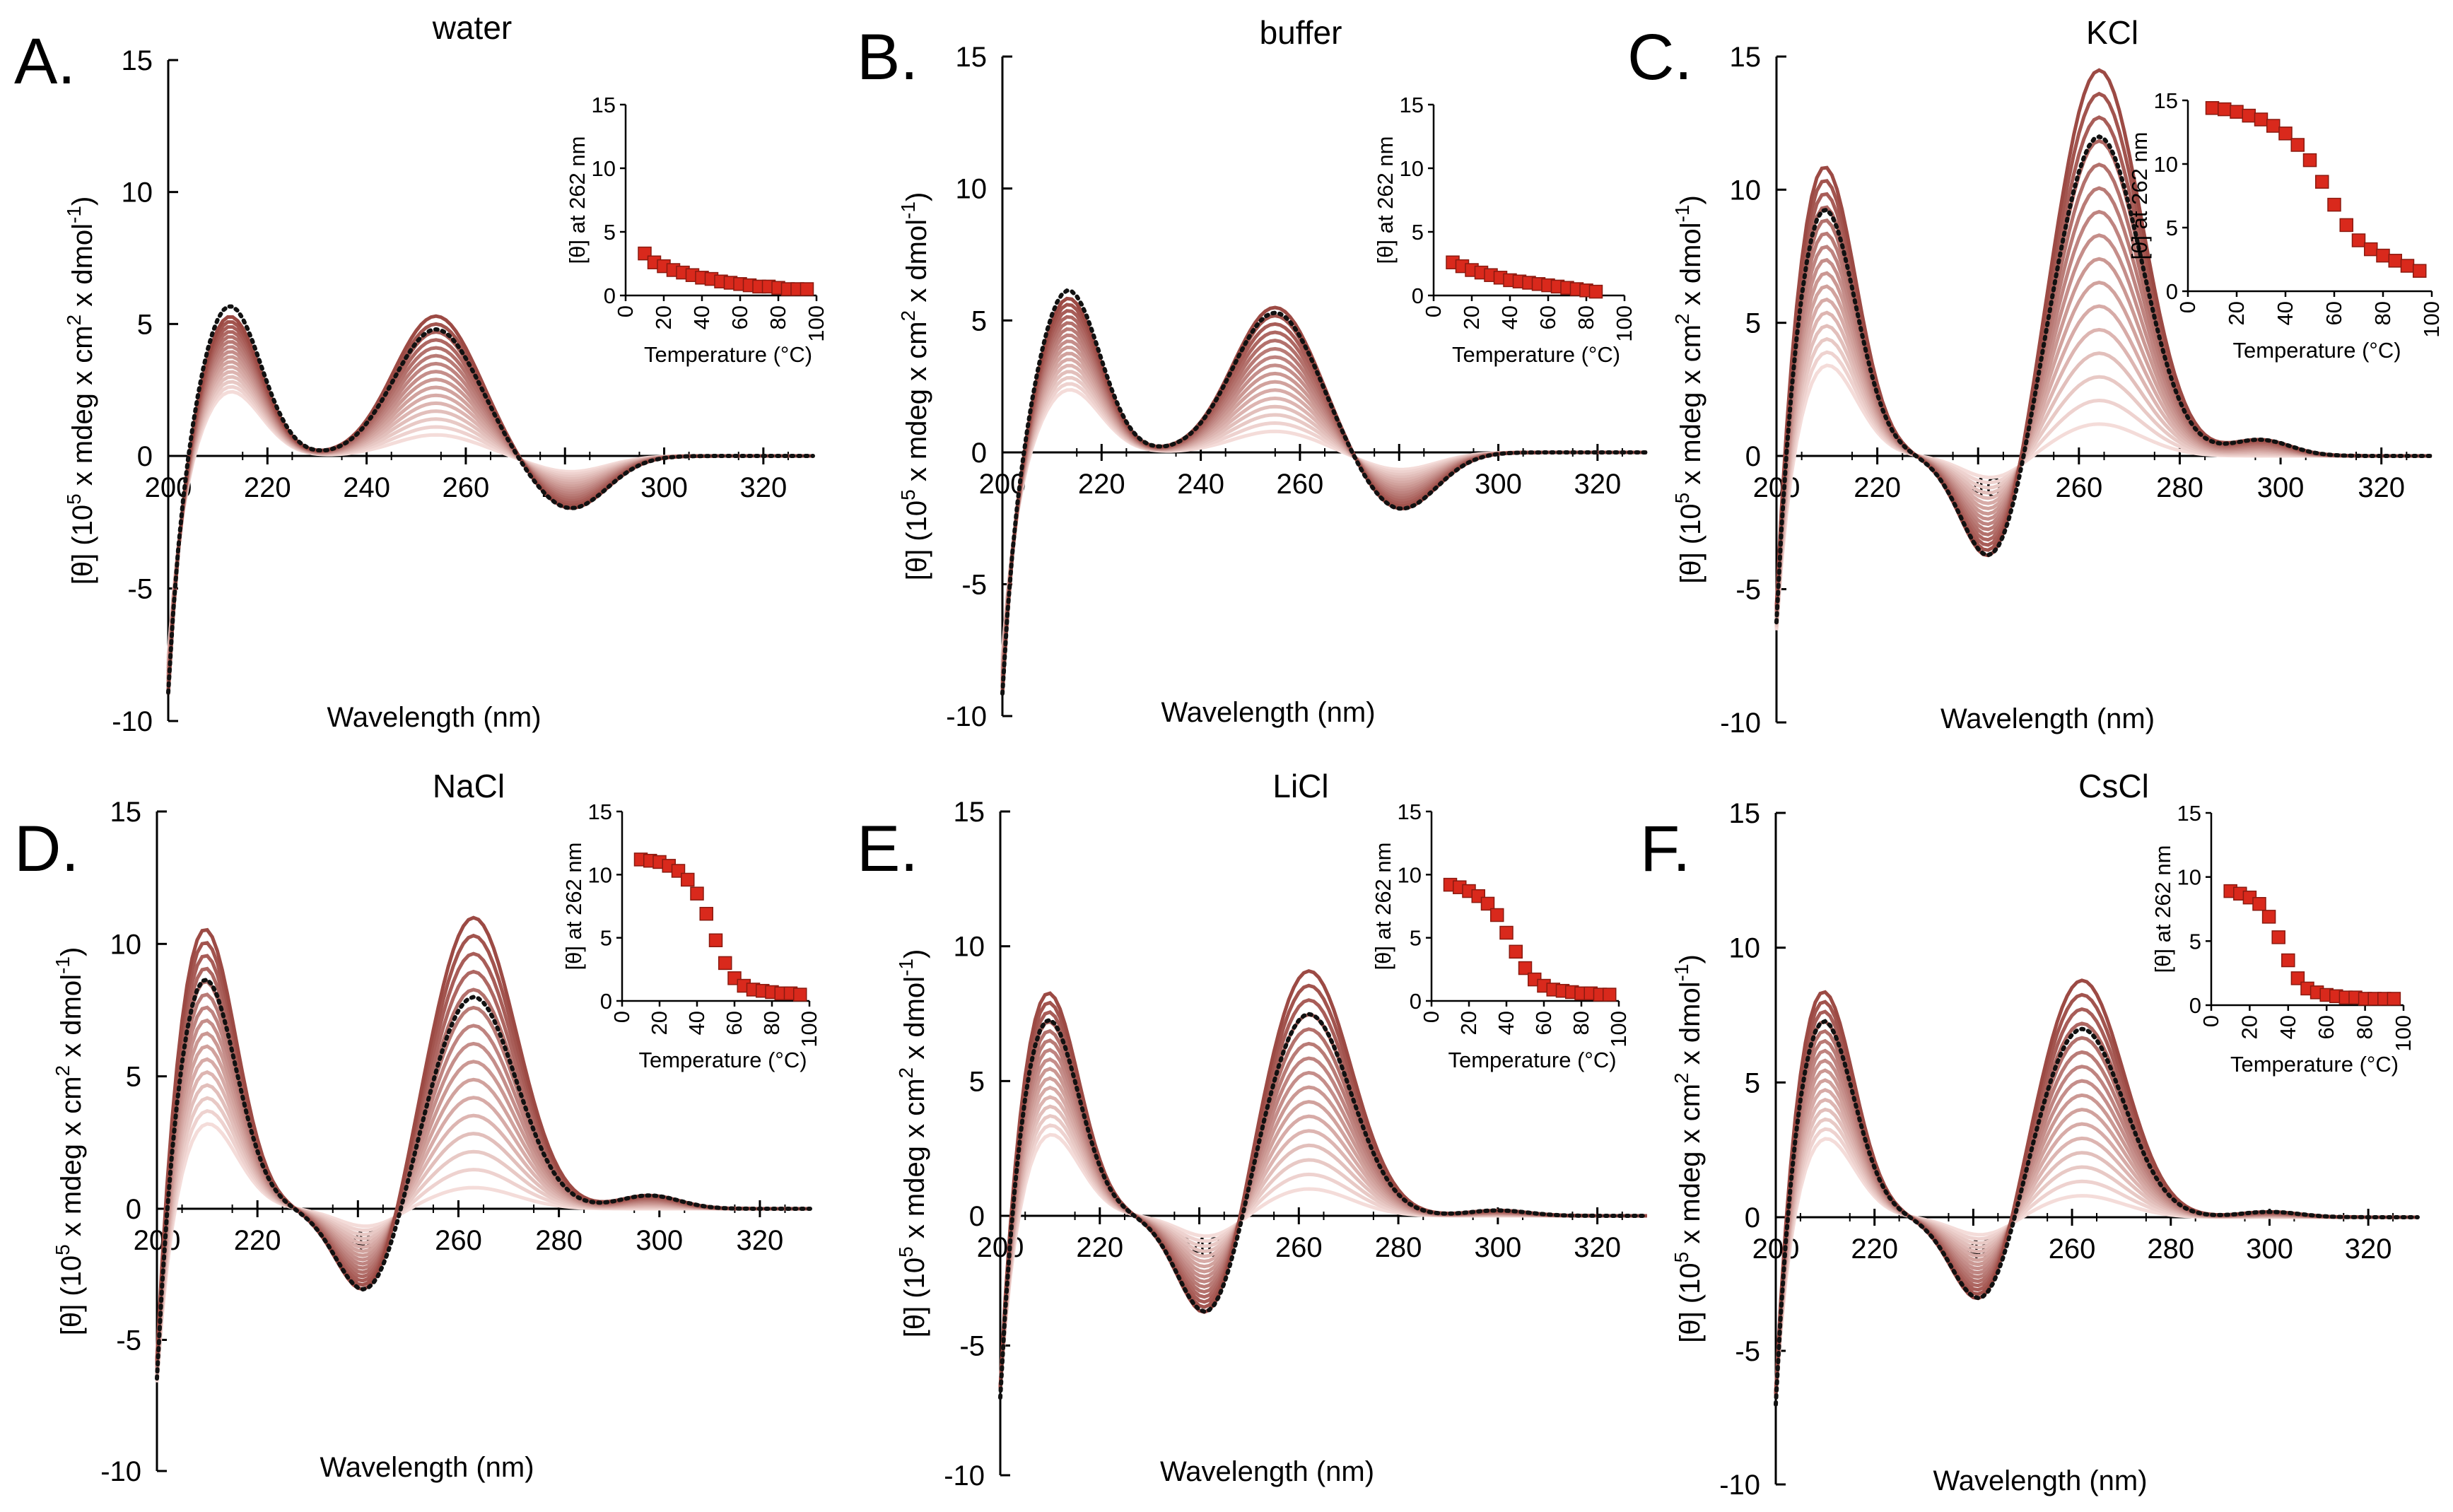  Describe the element at coordinates (1690, 959) in the screenshot. I see `y-axis-label-part: )` at that location.